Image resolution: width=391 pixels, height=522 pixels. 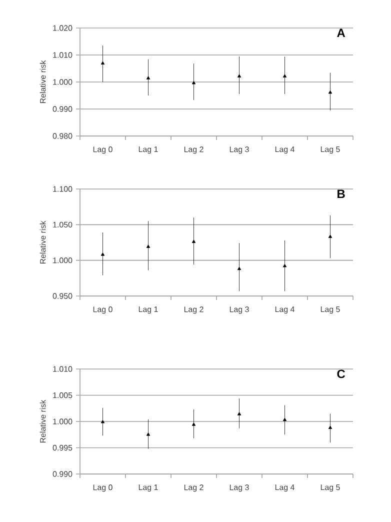 What do you see at coordinates (341, 194) in the screenshot?
I see `chart-title: B` at bounding box center [341, 194].